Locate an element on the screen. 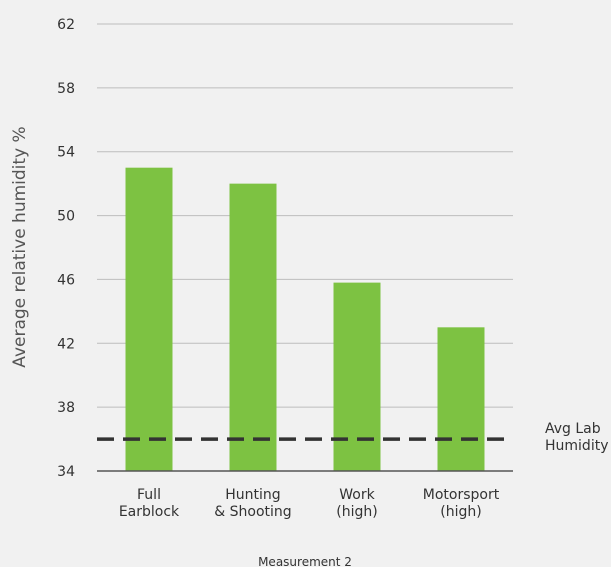 This screenshot has width=611, height=567. avg-lab-humidity-label: Avg Lab Humidity is located at coordinates (576, 437).